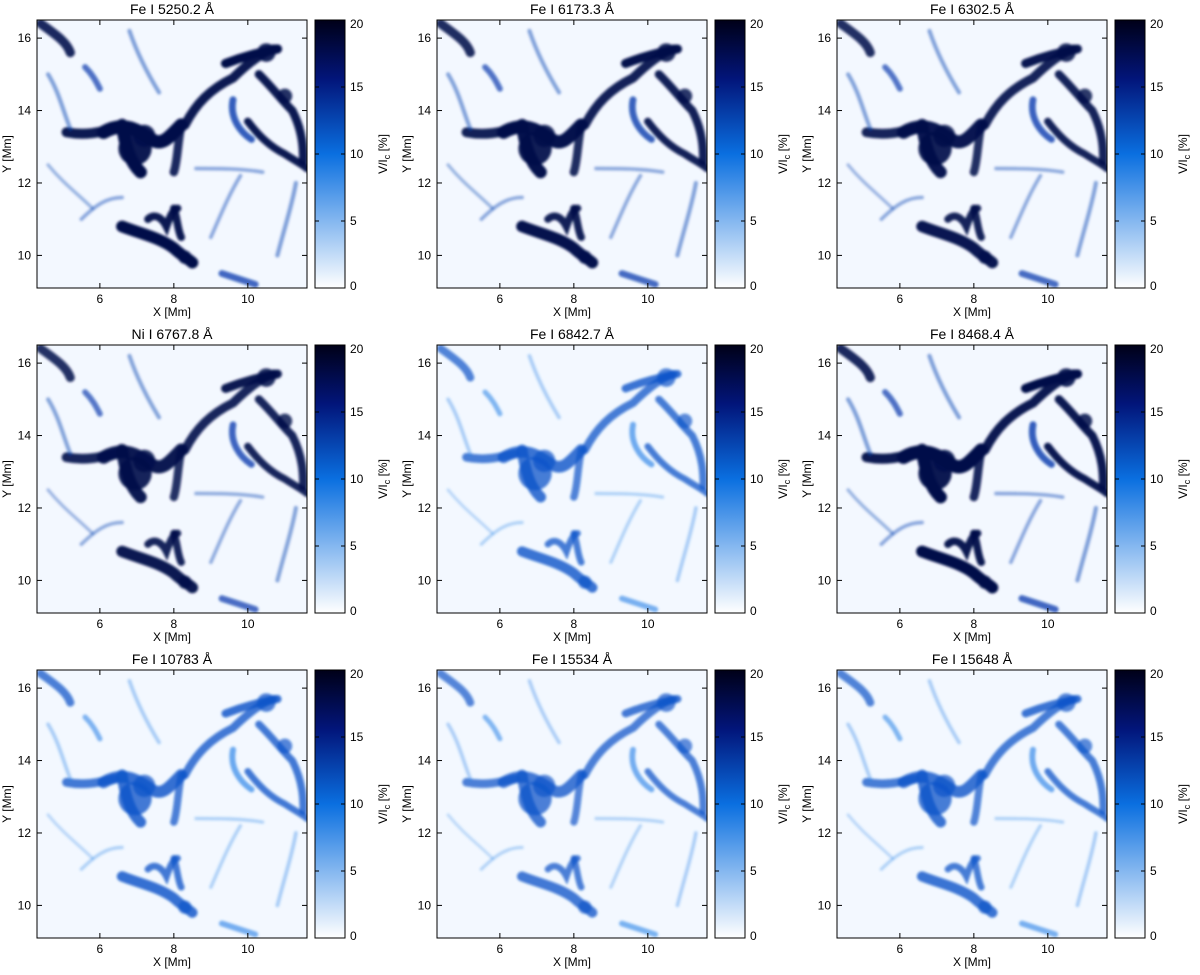 This screenshot has width=1200, height=975. What do you see at coordinates (248, 624) in the screenshot?
I see `x-tick-label: 10` at bounding box center [248, 624].